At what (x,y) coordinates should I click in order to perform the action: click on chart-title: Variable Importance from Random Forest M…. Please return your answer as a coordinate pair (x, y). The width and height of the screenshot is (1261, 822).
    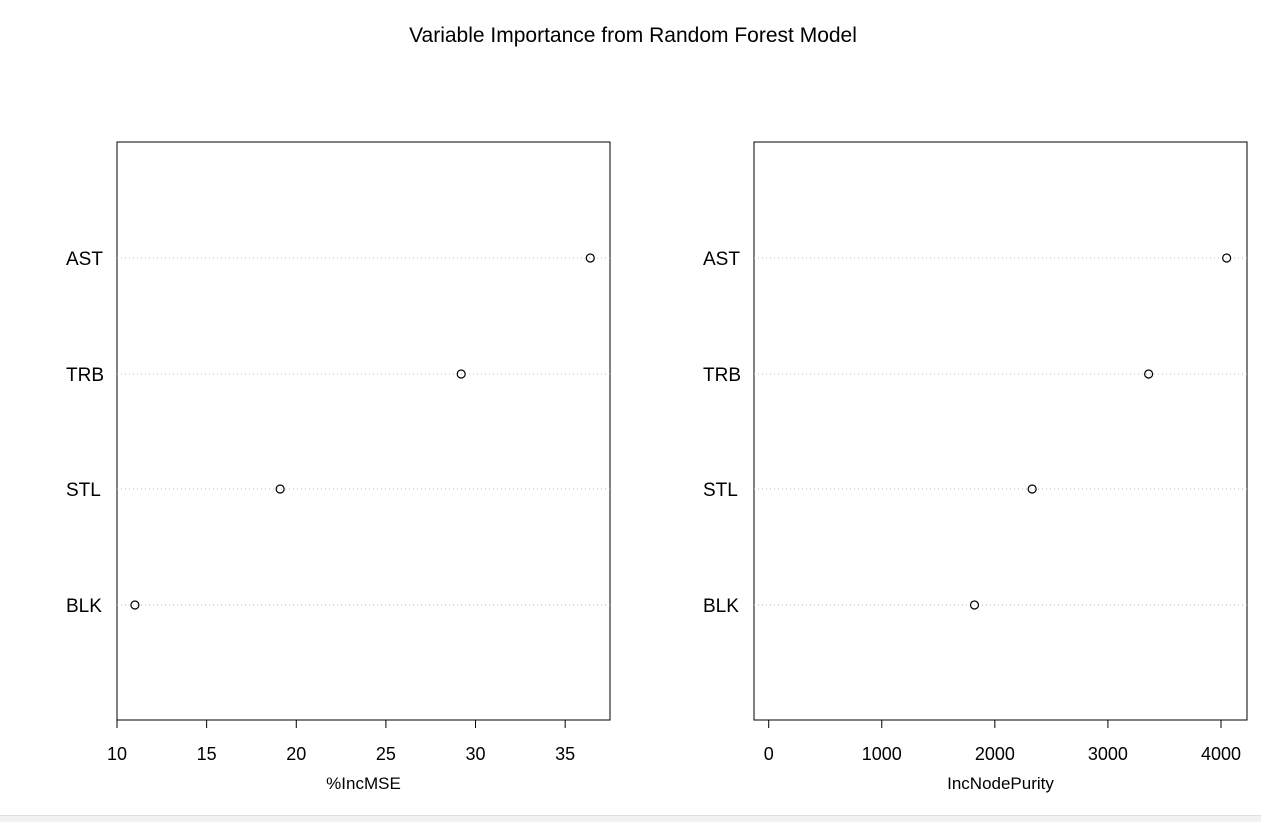
    Looking at the image, I should click on (633, 35).